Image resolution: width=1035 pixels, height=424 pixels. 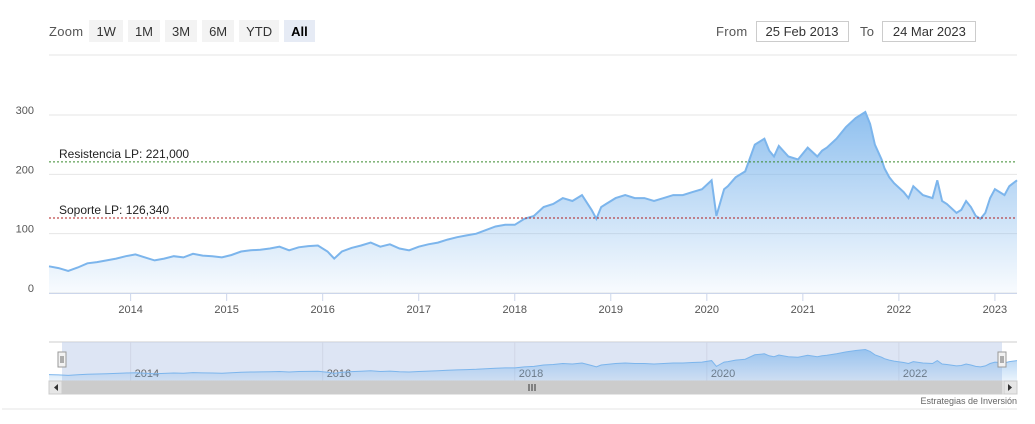 I want to click on zoom-ytd-button: YTD, so click(x=259, y=31).